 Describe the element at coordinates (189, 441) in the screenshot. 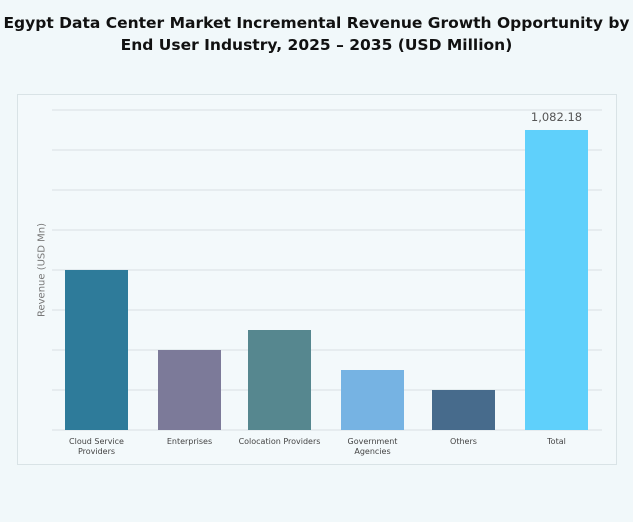

I see `x-tick-label: Enterprises` at that location.